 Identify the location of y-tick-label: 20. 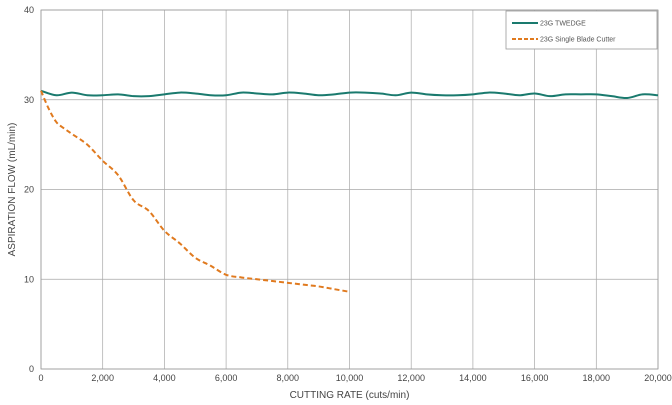
(29, 190).